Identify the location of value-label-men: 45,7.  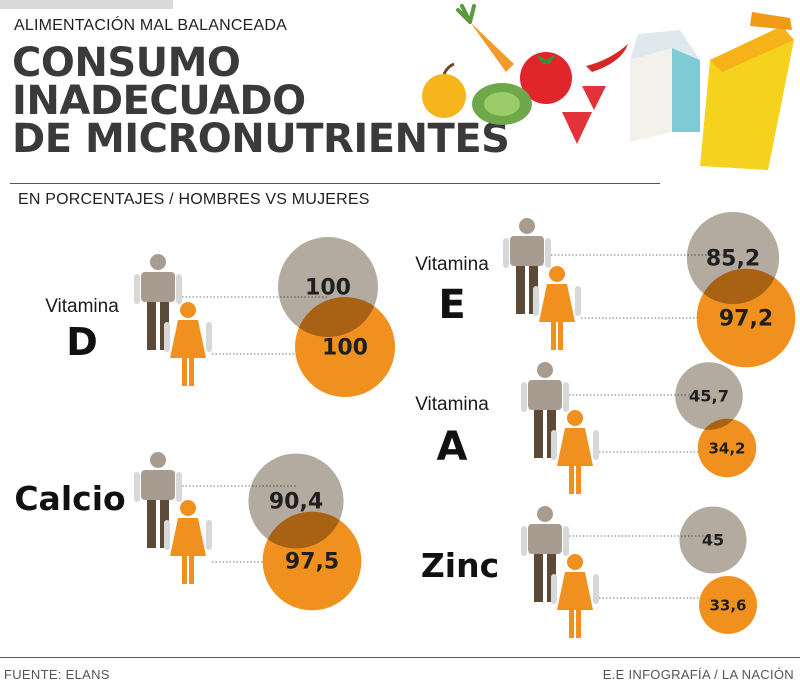
(709, 396).